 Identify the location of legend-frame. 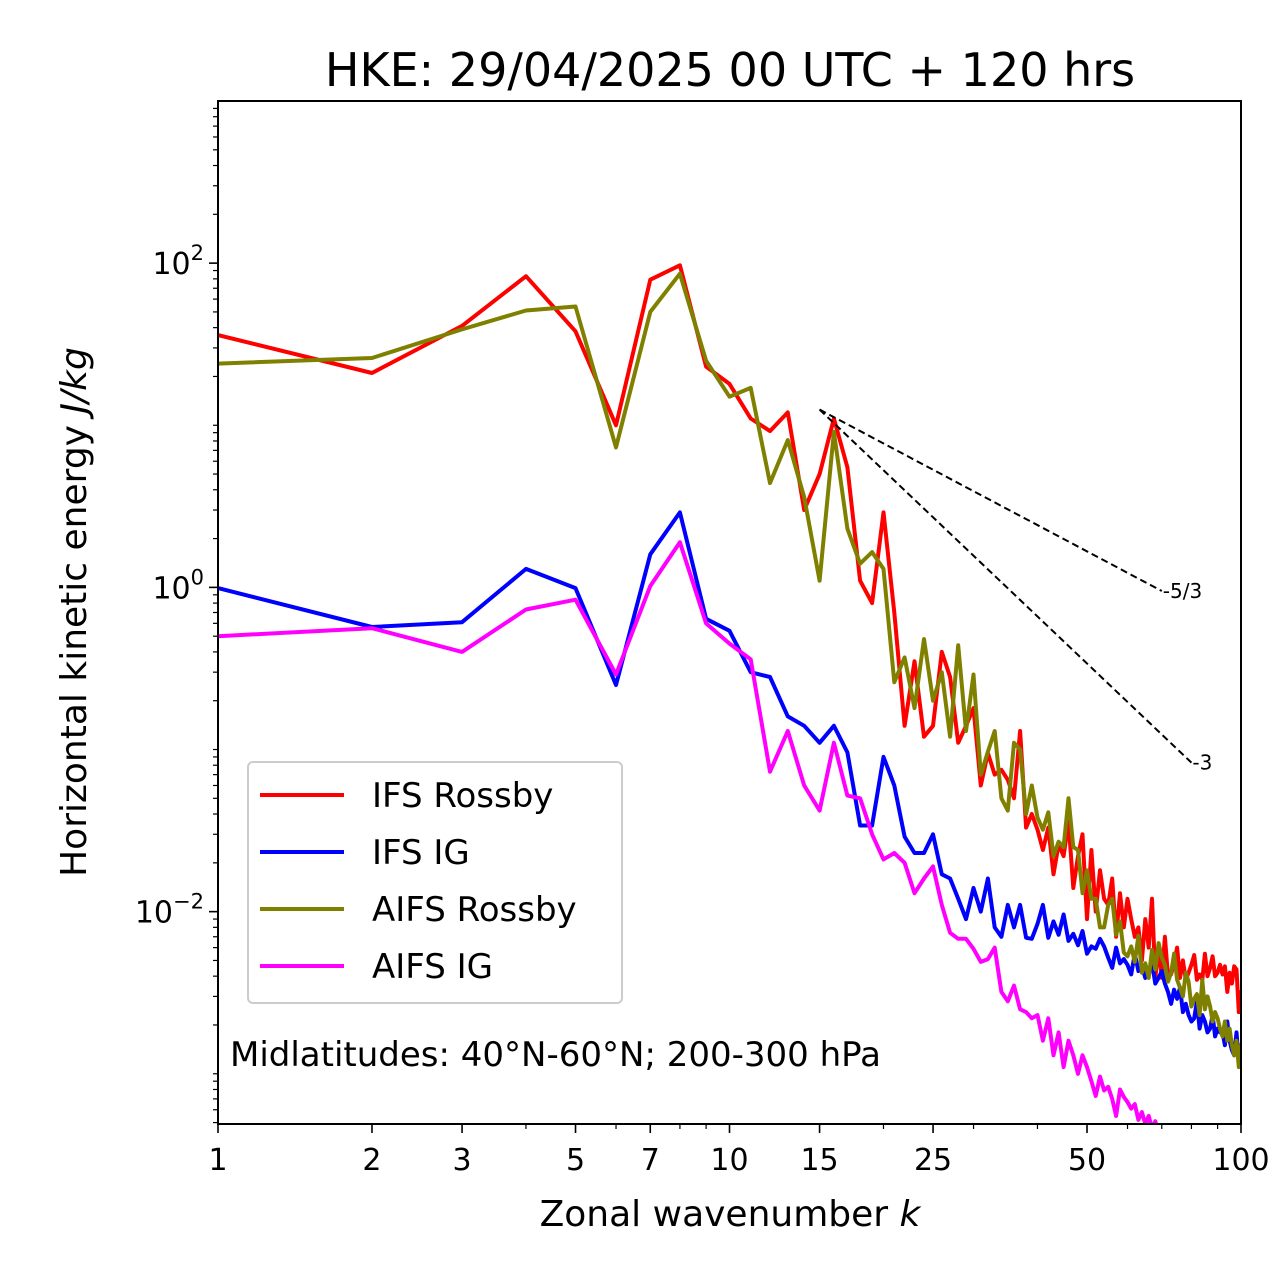
(435, 882).